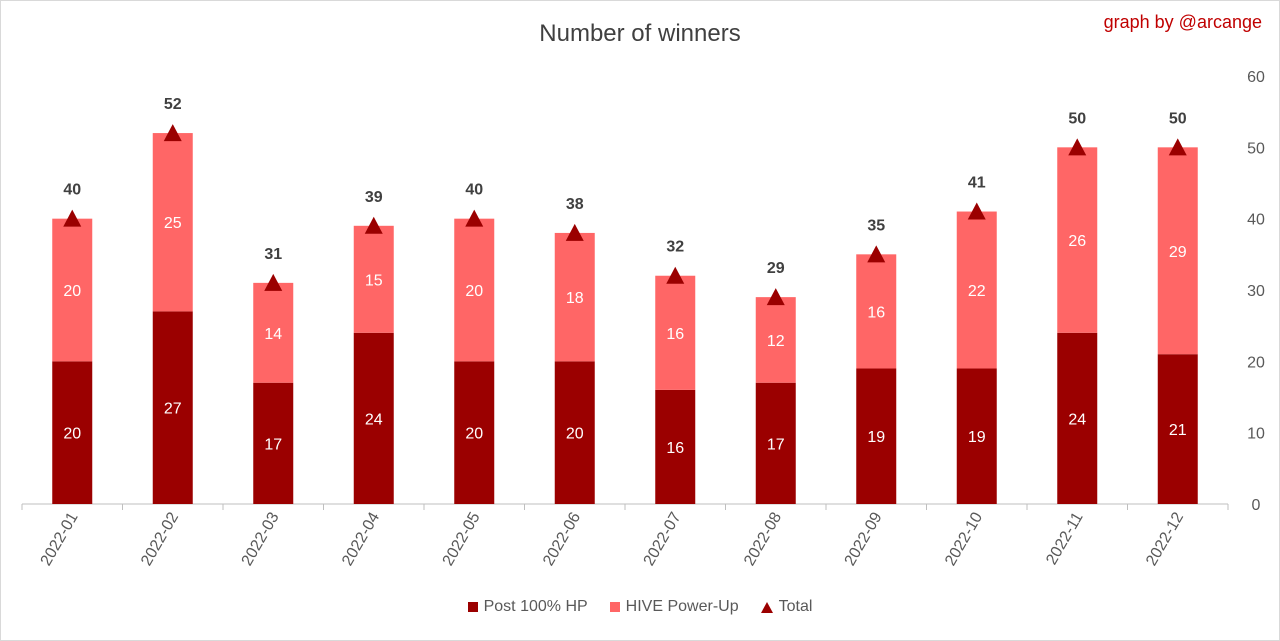 The image size is (1280, 641). Describe the element at coordinates (1065, 538) in the screenshot. I see `x-tick-label: 2022-11` at that location.